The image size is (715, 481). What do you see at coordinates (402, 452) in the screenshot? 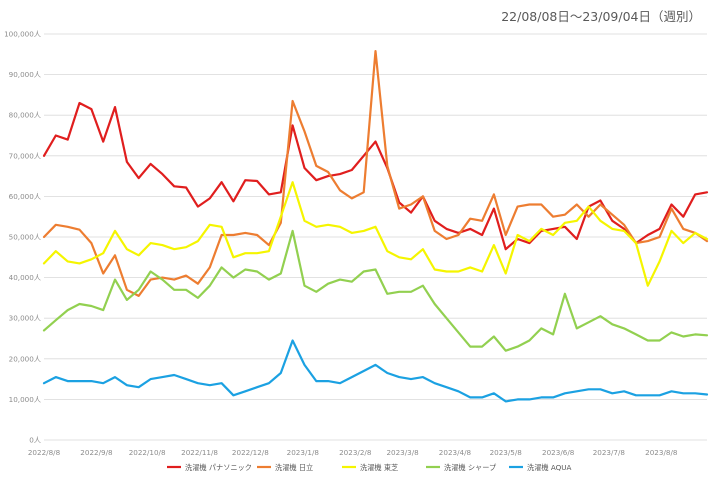
I see `x-tick-label: 2023/3/8` at bounding box center [402, 452].